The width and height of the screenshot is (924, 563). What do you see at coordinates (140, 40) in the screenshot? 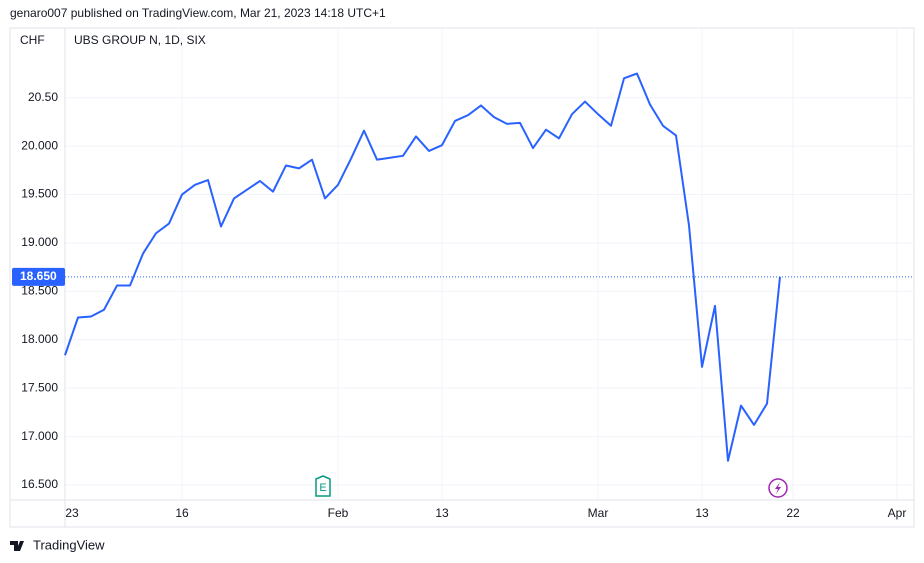
I see `legend-entry: UBS GROUP N, 1D, SIX` at bounding box center [140, 40].